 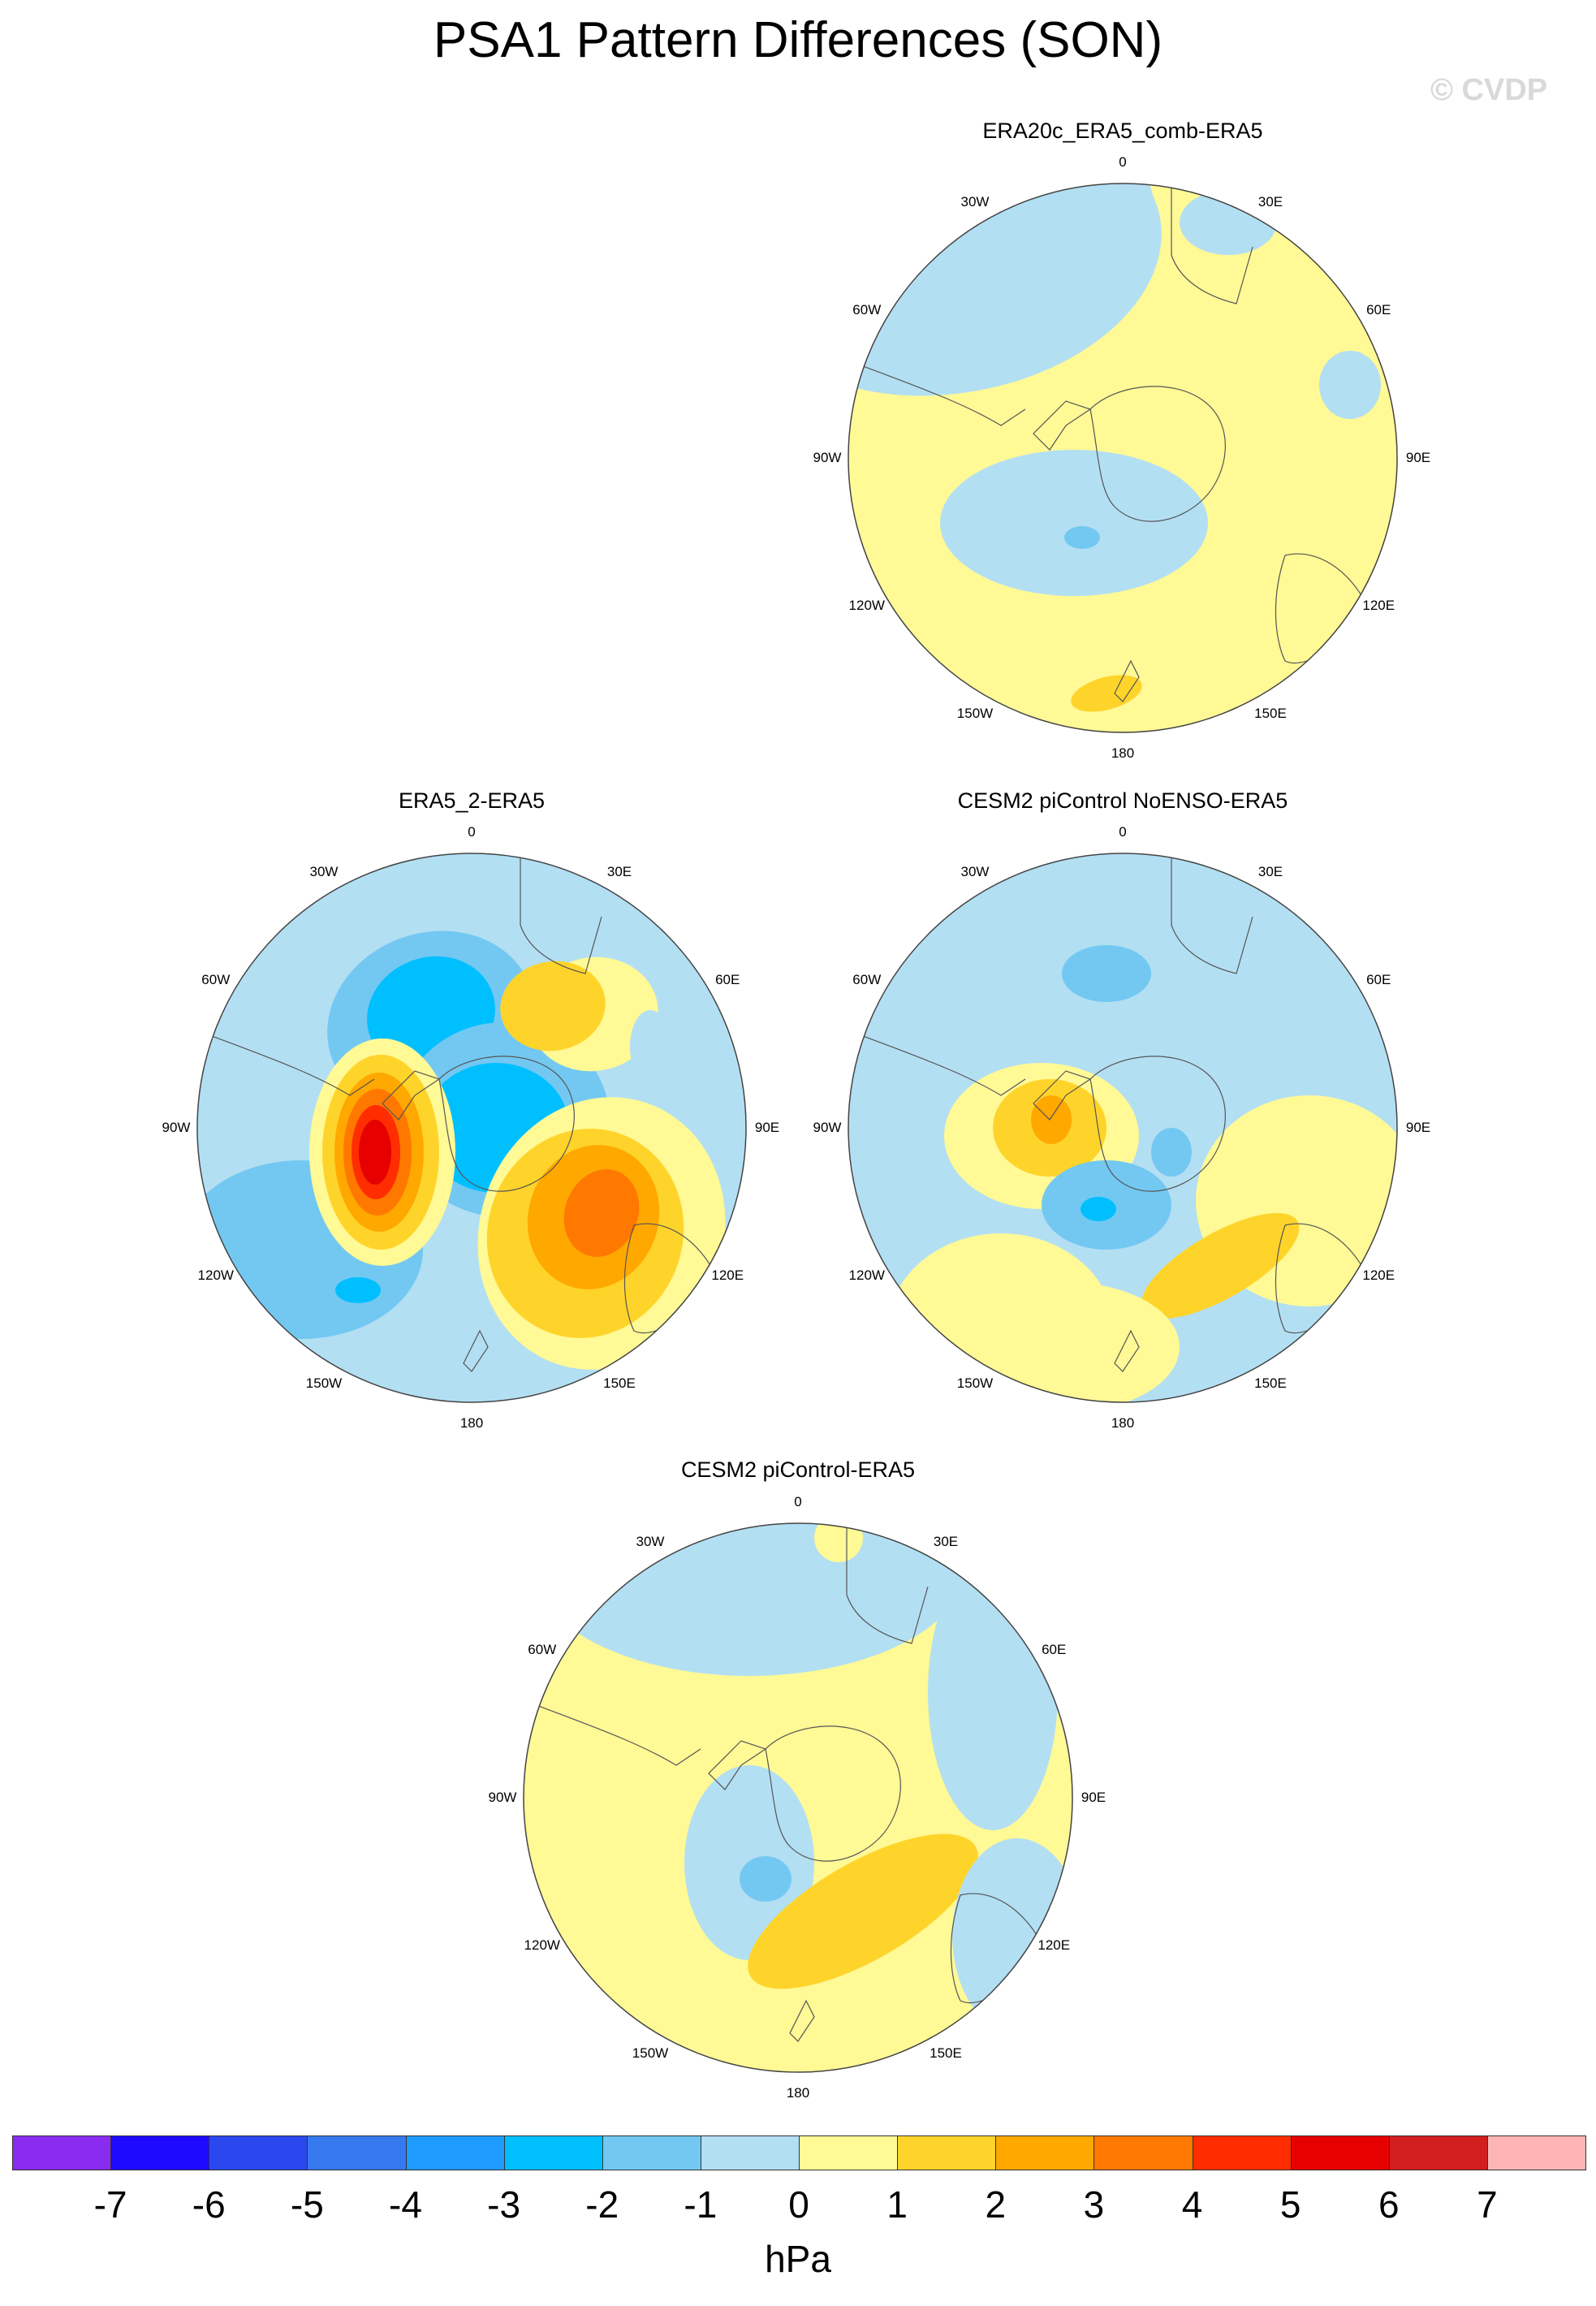 I want to click on colorbar-units: hPa, so click(x=798, y=2259).